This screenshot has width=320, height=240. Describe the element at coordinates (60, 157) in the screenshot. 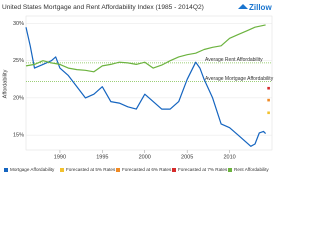

I see `x-tick-label: 1990` at that location.